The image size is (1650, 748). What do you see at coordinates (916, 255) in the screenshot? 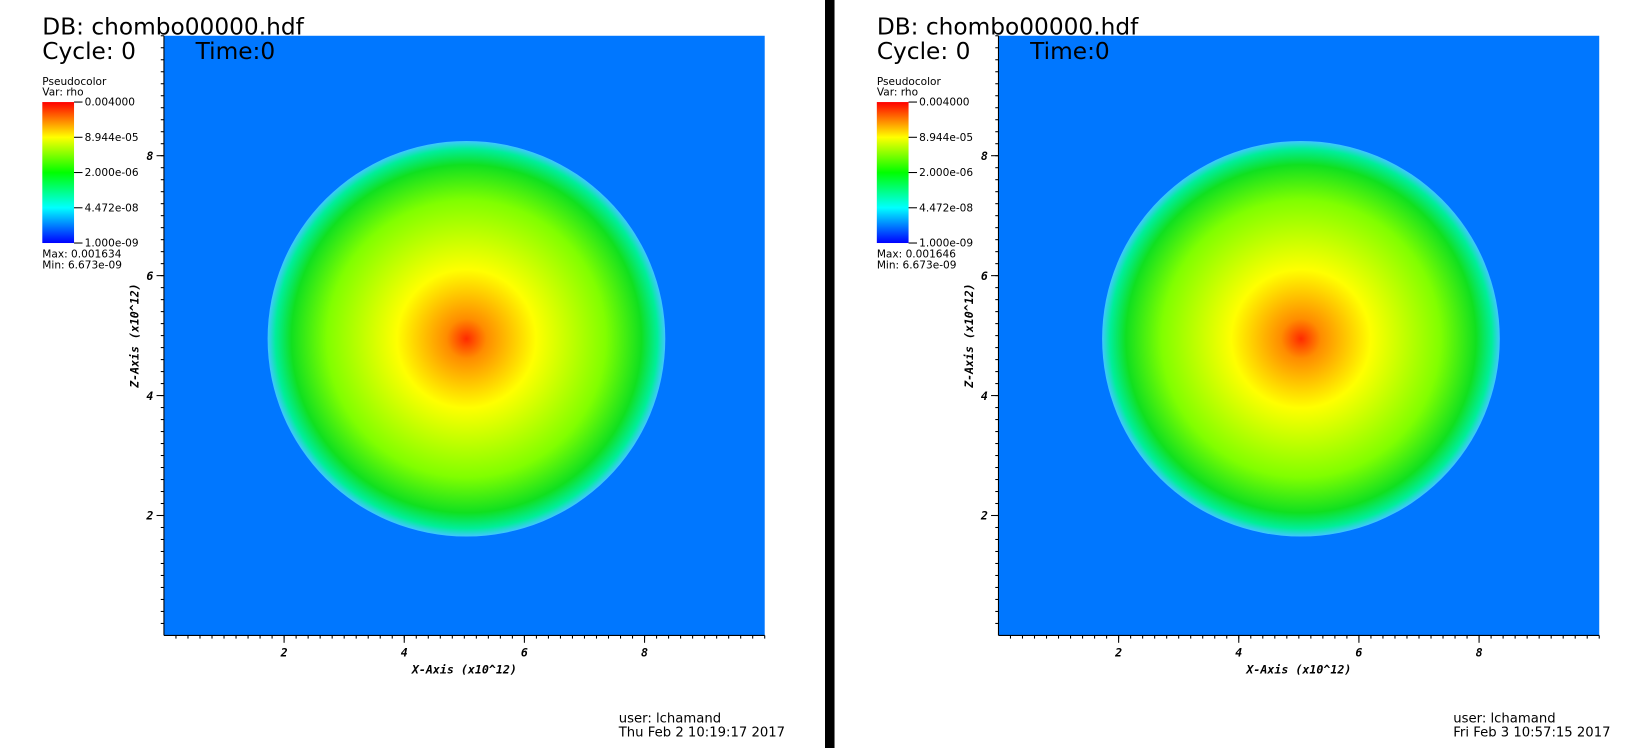
I see `max-label: Max: 0.001646` at bounding box center [916, 255].